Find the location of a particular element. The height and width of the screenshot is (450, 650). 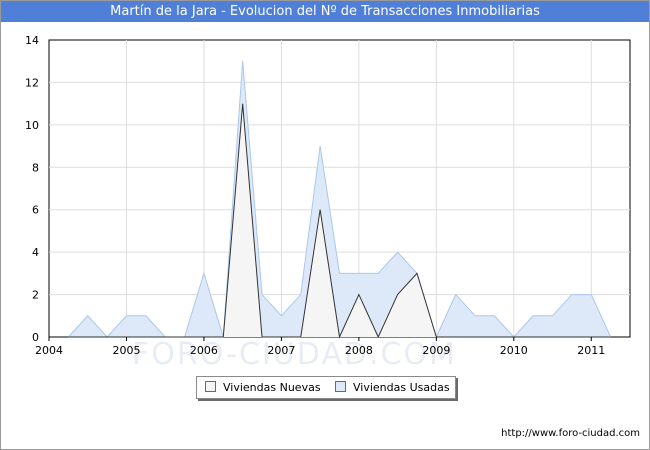

y-tick-label: 4 is located at coordinates (35, 252).